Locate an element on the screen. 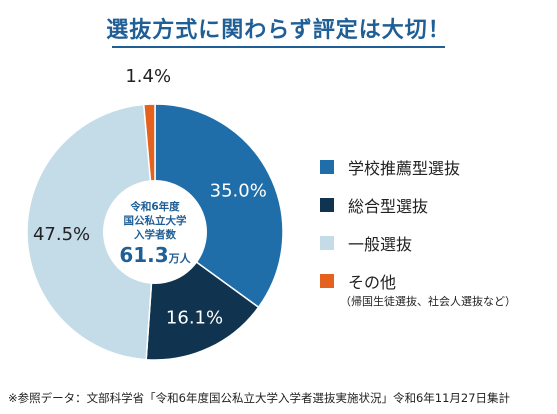 Image resolution: width=557 pixels, height=414 pixels. legend-item-suisen: 学校推薦型選抜 is located at coordinates (435, 167).